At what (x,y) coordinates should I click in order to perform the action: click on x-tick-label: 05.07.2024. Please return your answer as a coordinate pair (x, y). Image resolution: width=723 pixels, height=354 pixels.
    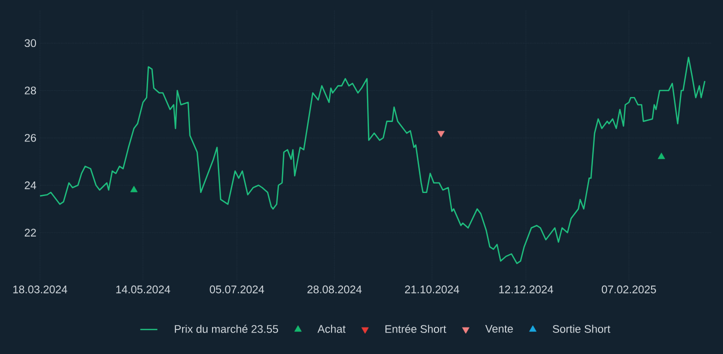
    Looking at the image, I should click on (237, 290).